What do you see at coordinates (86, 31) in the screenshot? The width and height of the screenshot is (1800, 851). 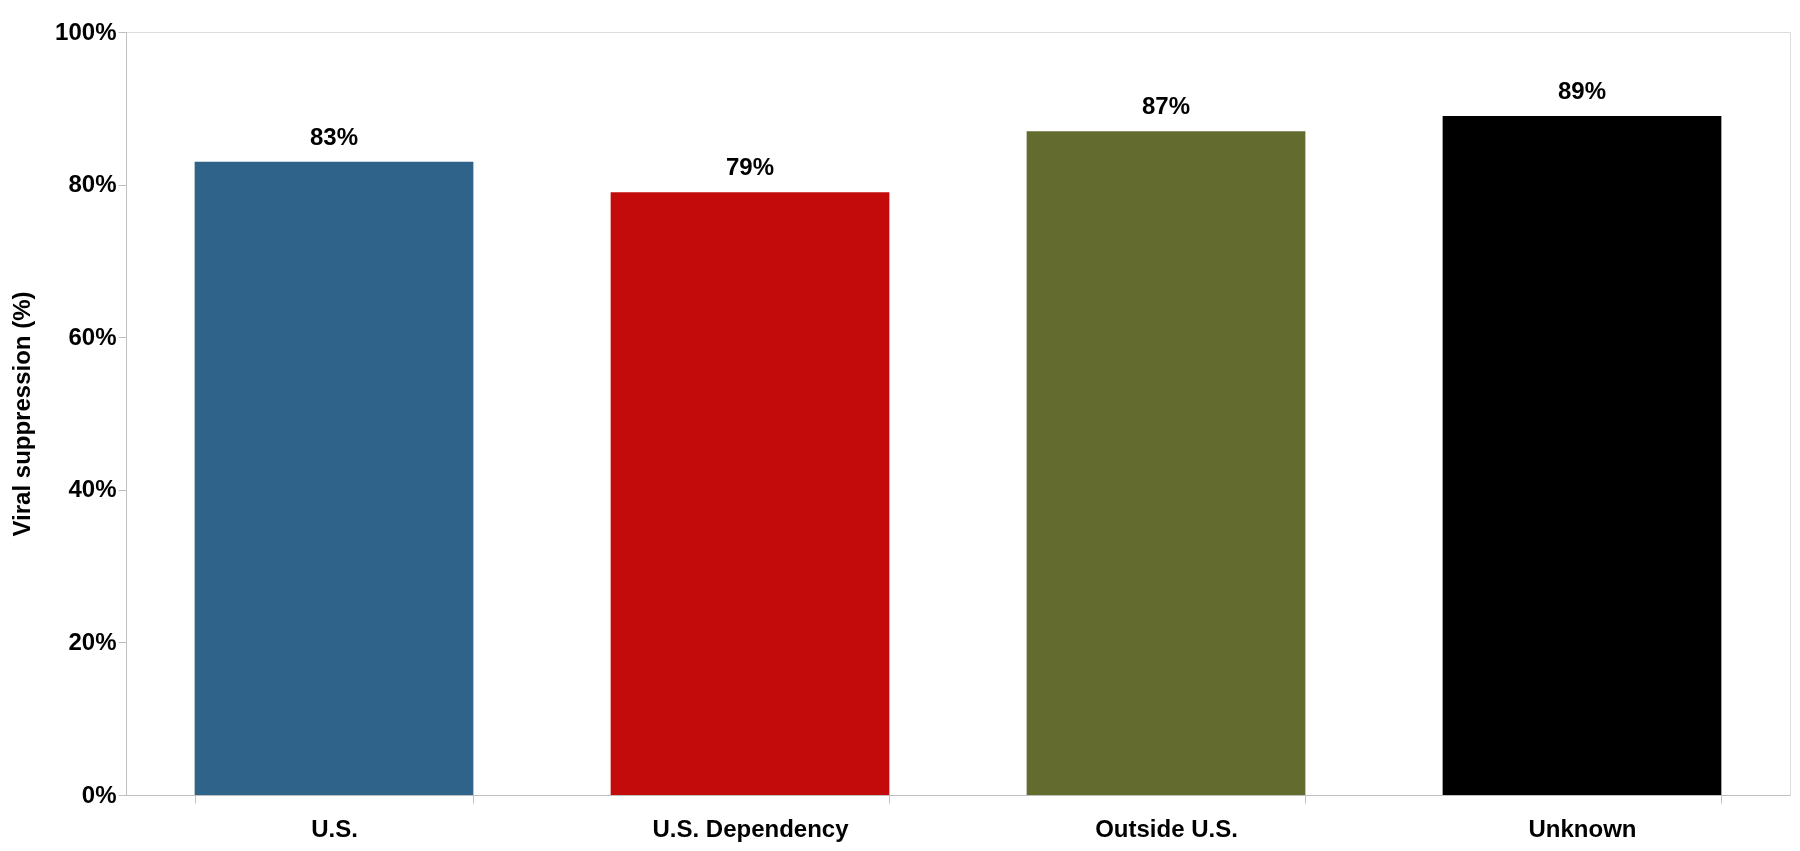 I see `y-tick-label: 100%` at bounding box center [86, 31].